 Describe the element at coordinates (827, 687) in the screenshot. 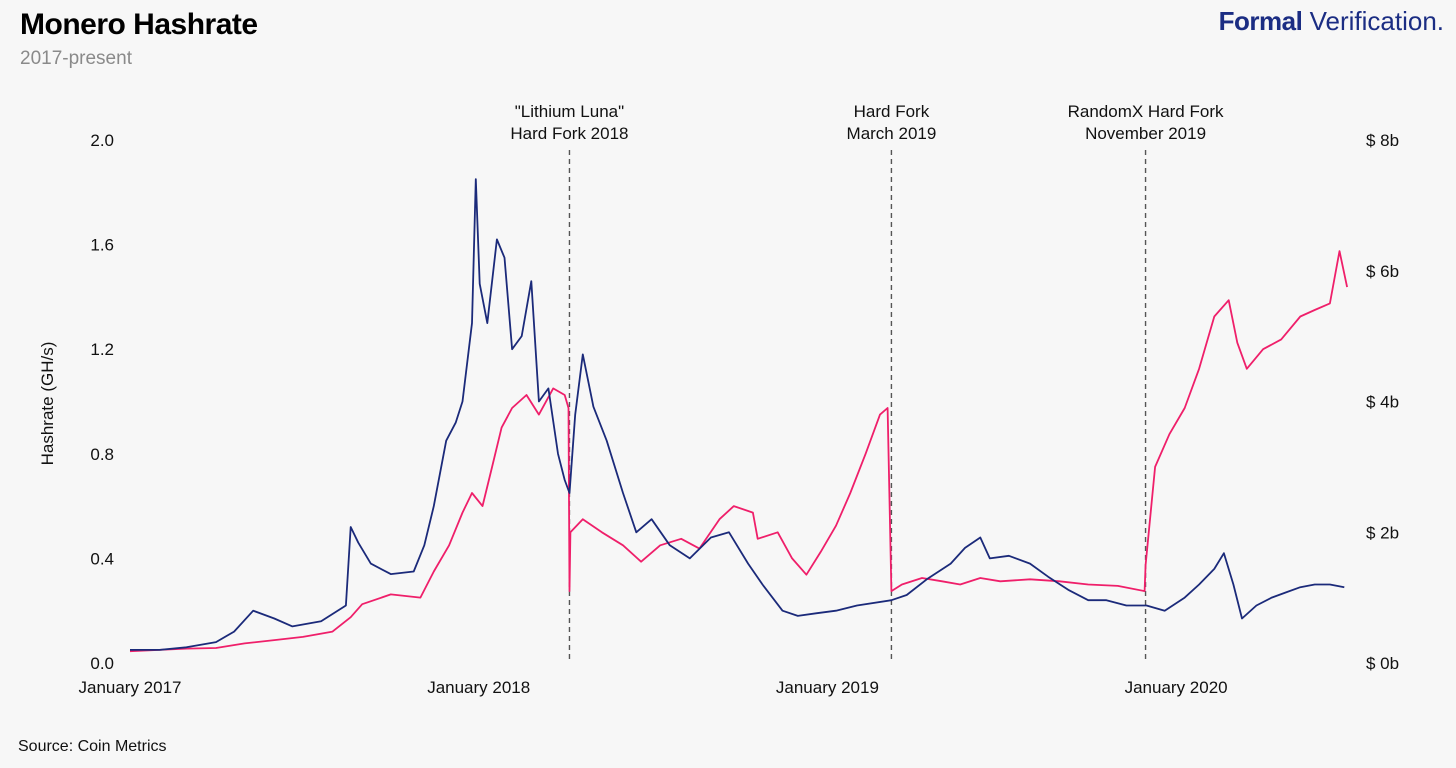

I see `x-tick-label: January 2019` at that location.